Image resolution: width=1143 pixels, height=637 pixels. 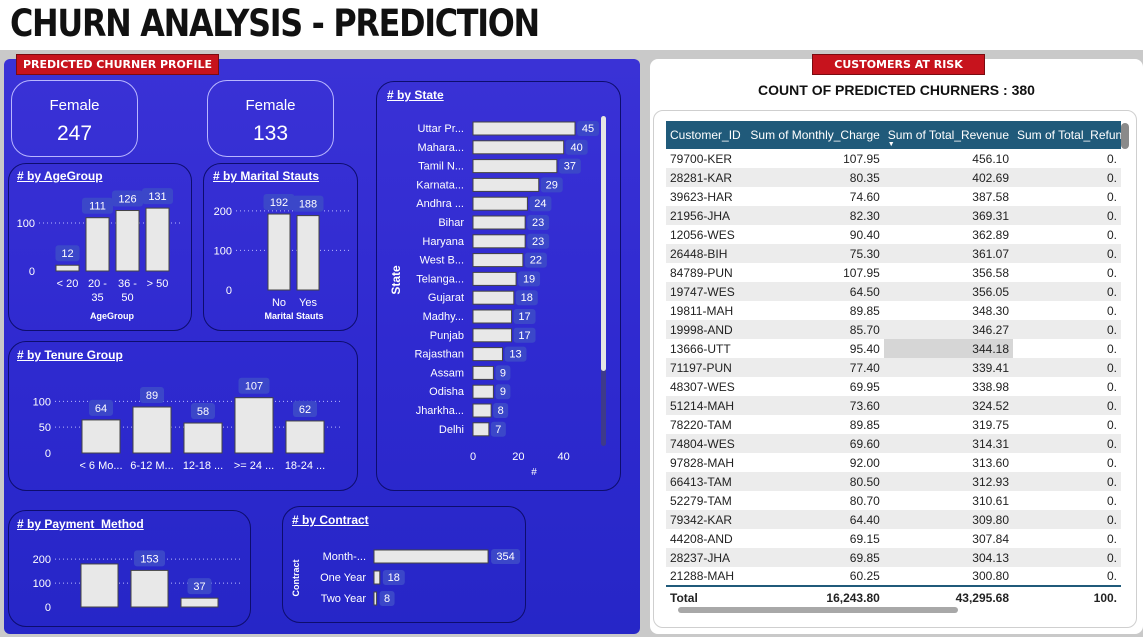 I want to click on table-row: 48307-WES 69.95 338.98 0., so click(x=893, y=386).